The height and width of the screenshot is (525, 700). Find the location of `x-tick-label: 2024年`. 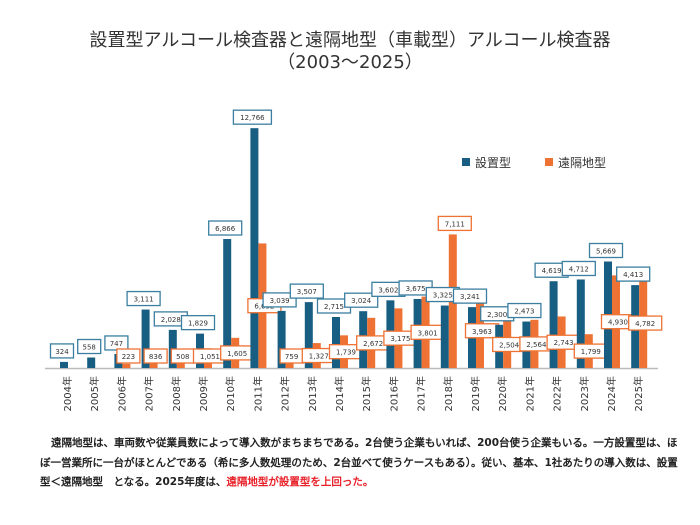

x-tick-label: 2024年 is located at coordinates (611, 393).